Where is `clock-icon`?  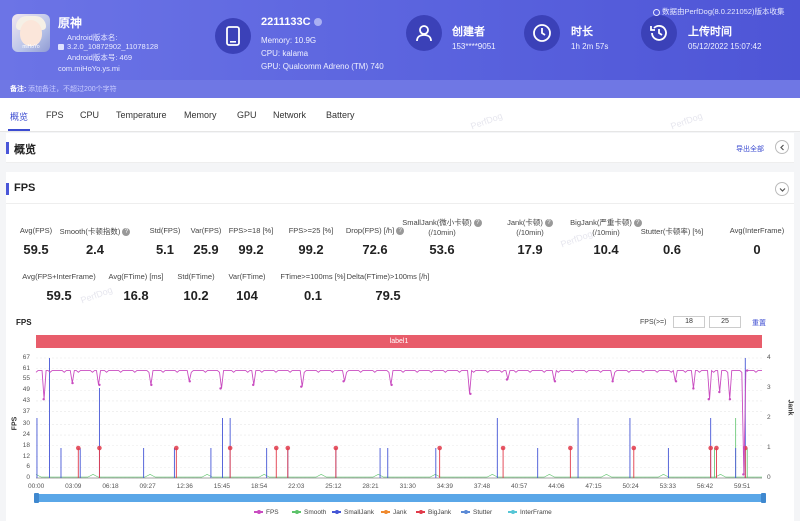 clock-icon is located at coordinates (542, 33).